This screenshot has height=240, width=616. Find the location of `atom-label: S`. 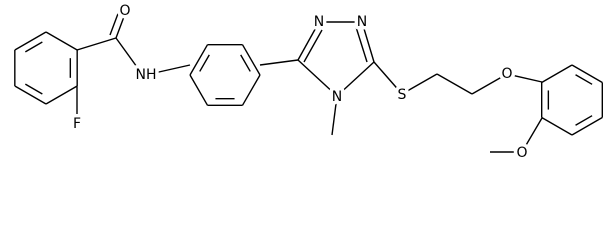

atom-label: S is located at coordinates (402, 95).